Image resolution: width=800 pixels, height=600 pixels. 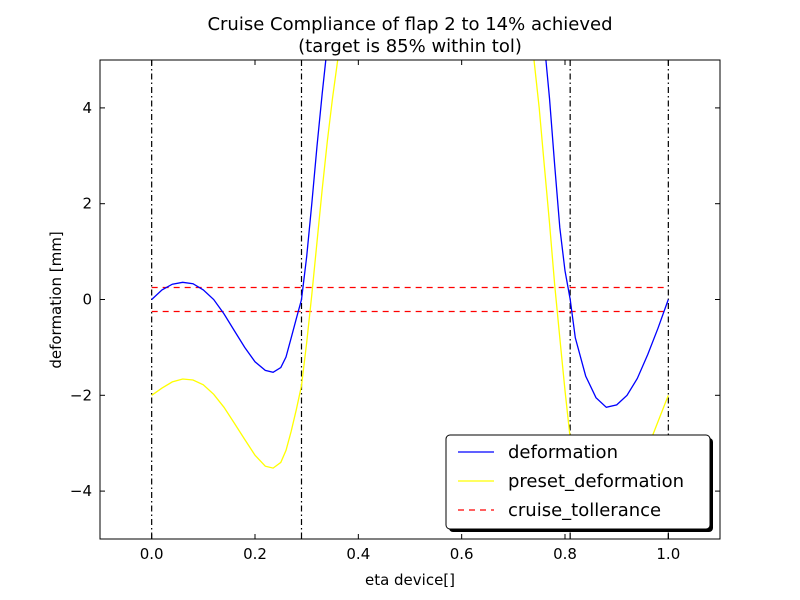 I want to click on y-tick-label-2: 0, so click(x=87, y=300).